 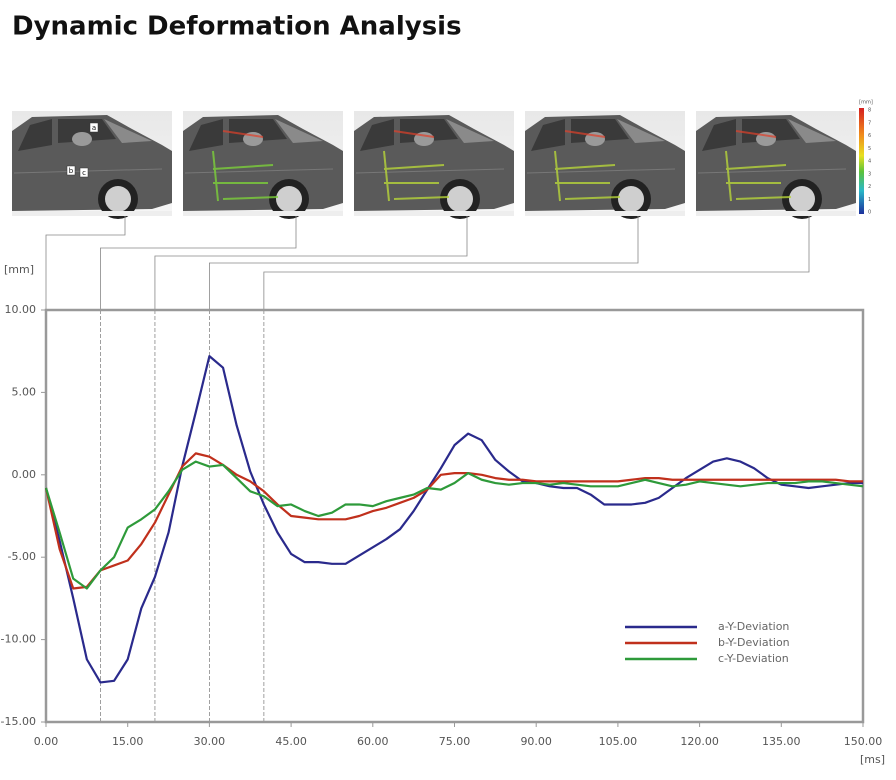 I want to click on legend-label: b-Y-Deviation, so click(x=754, y=642).